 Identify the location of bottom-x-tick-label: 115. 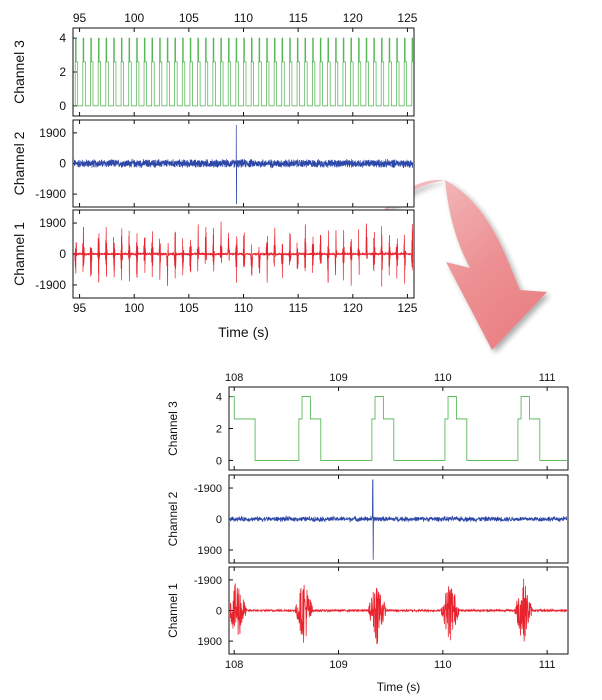
(298, 308).